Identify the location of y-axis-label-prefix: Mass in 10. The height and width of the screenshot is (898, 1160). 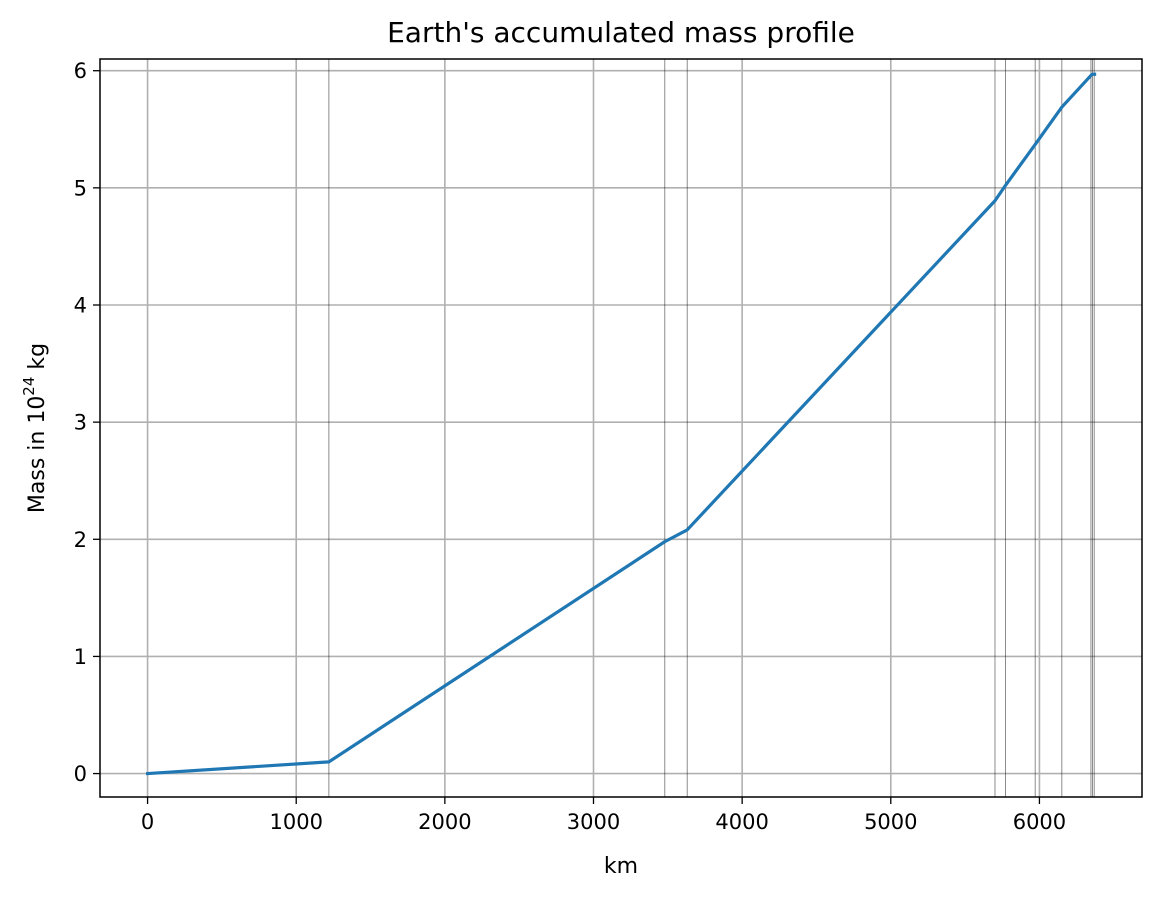
(37, 454).